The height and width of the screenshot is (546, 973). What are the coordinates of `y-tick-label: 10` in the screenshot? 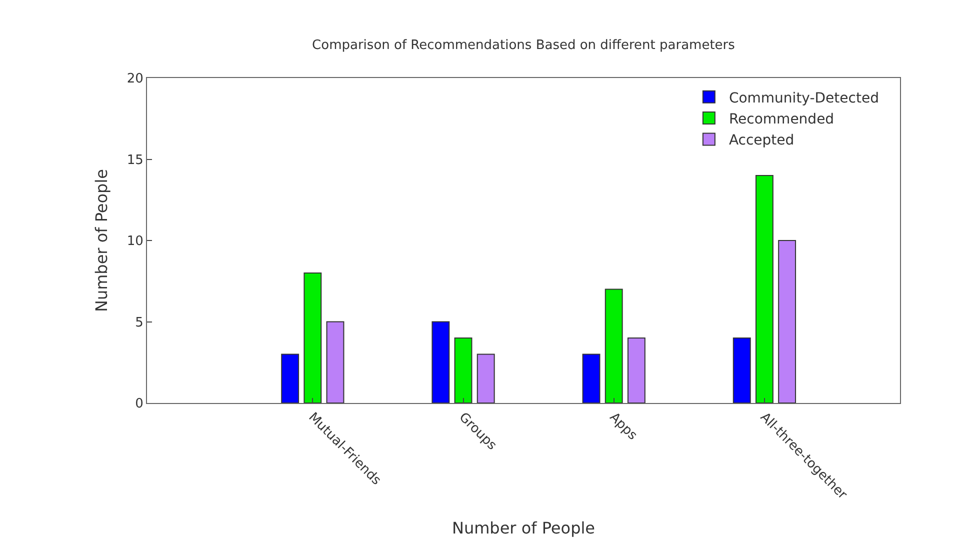 It's located at (135, 242).